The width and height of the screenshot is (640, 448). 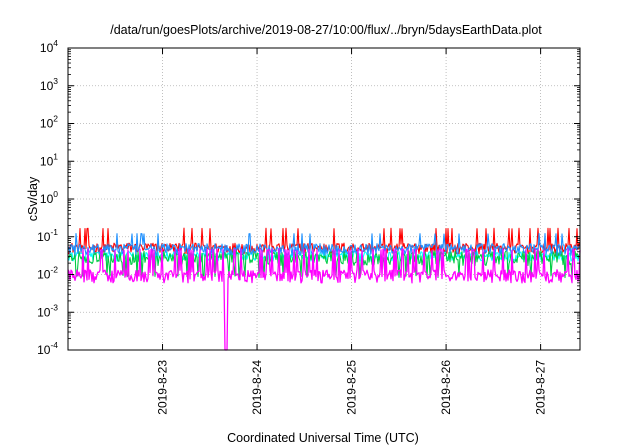 I want to click on y-tick-label: 10⁻³, so click(x=47, y=310).